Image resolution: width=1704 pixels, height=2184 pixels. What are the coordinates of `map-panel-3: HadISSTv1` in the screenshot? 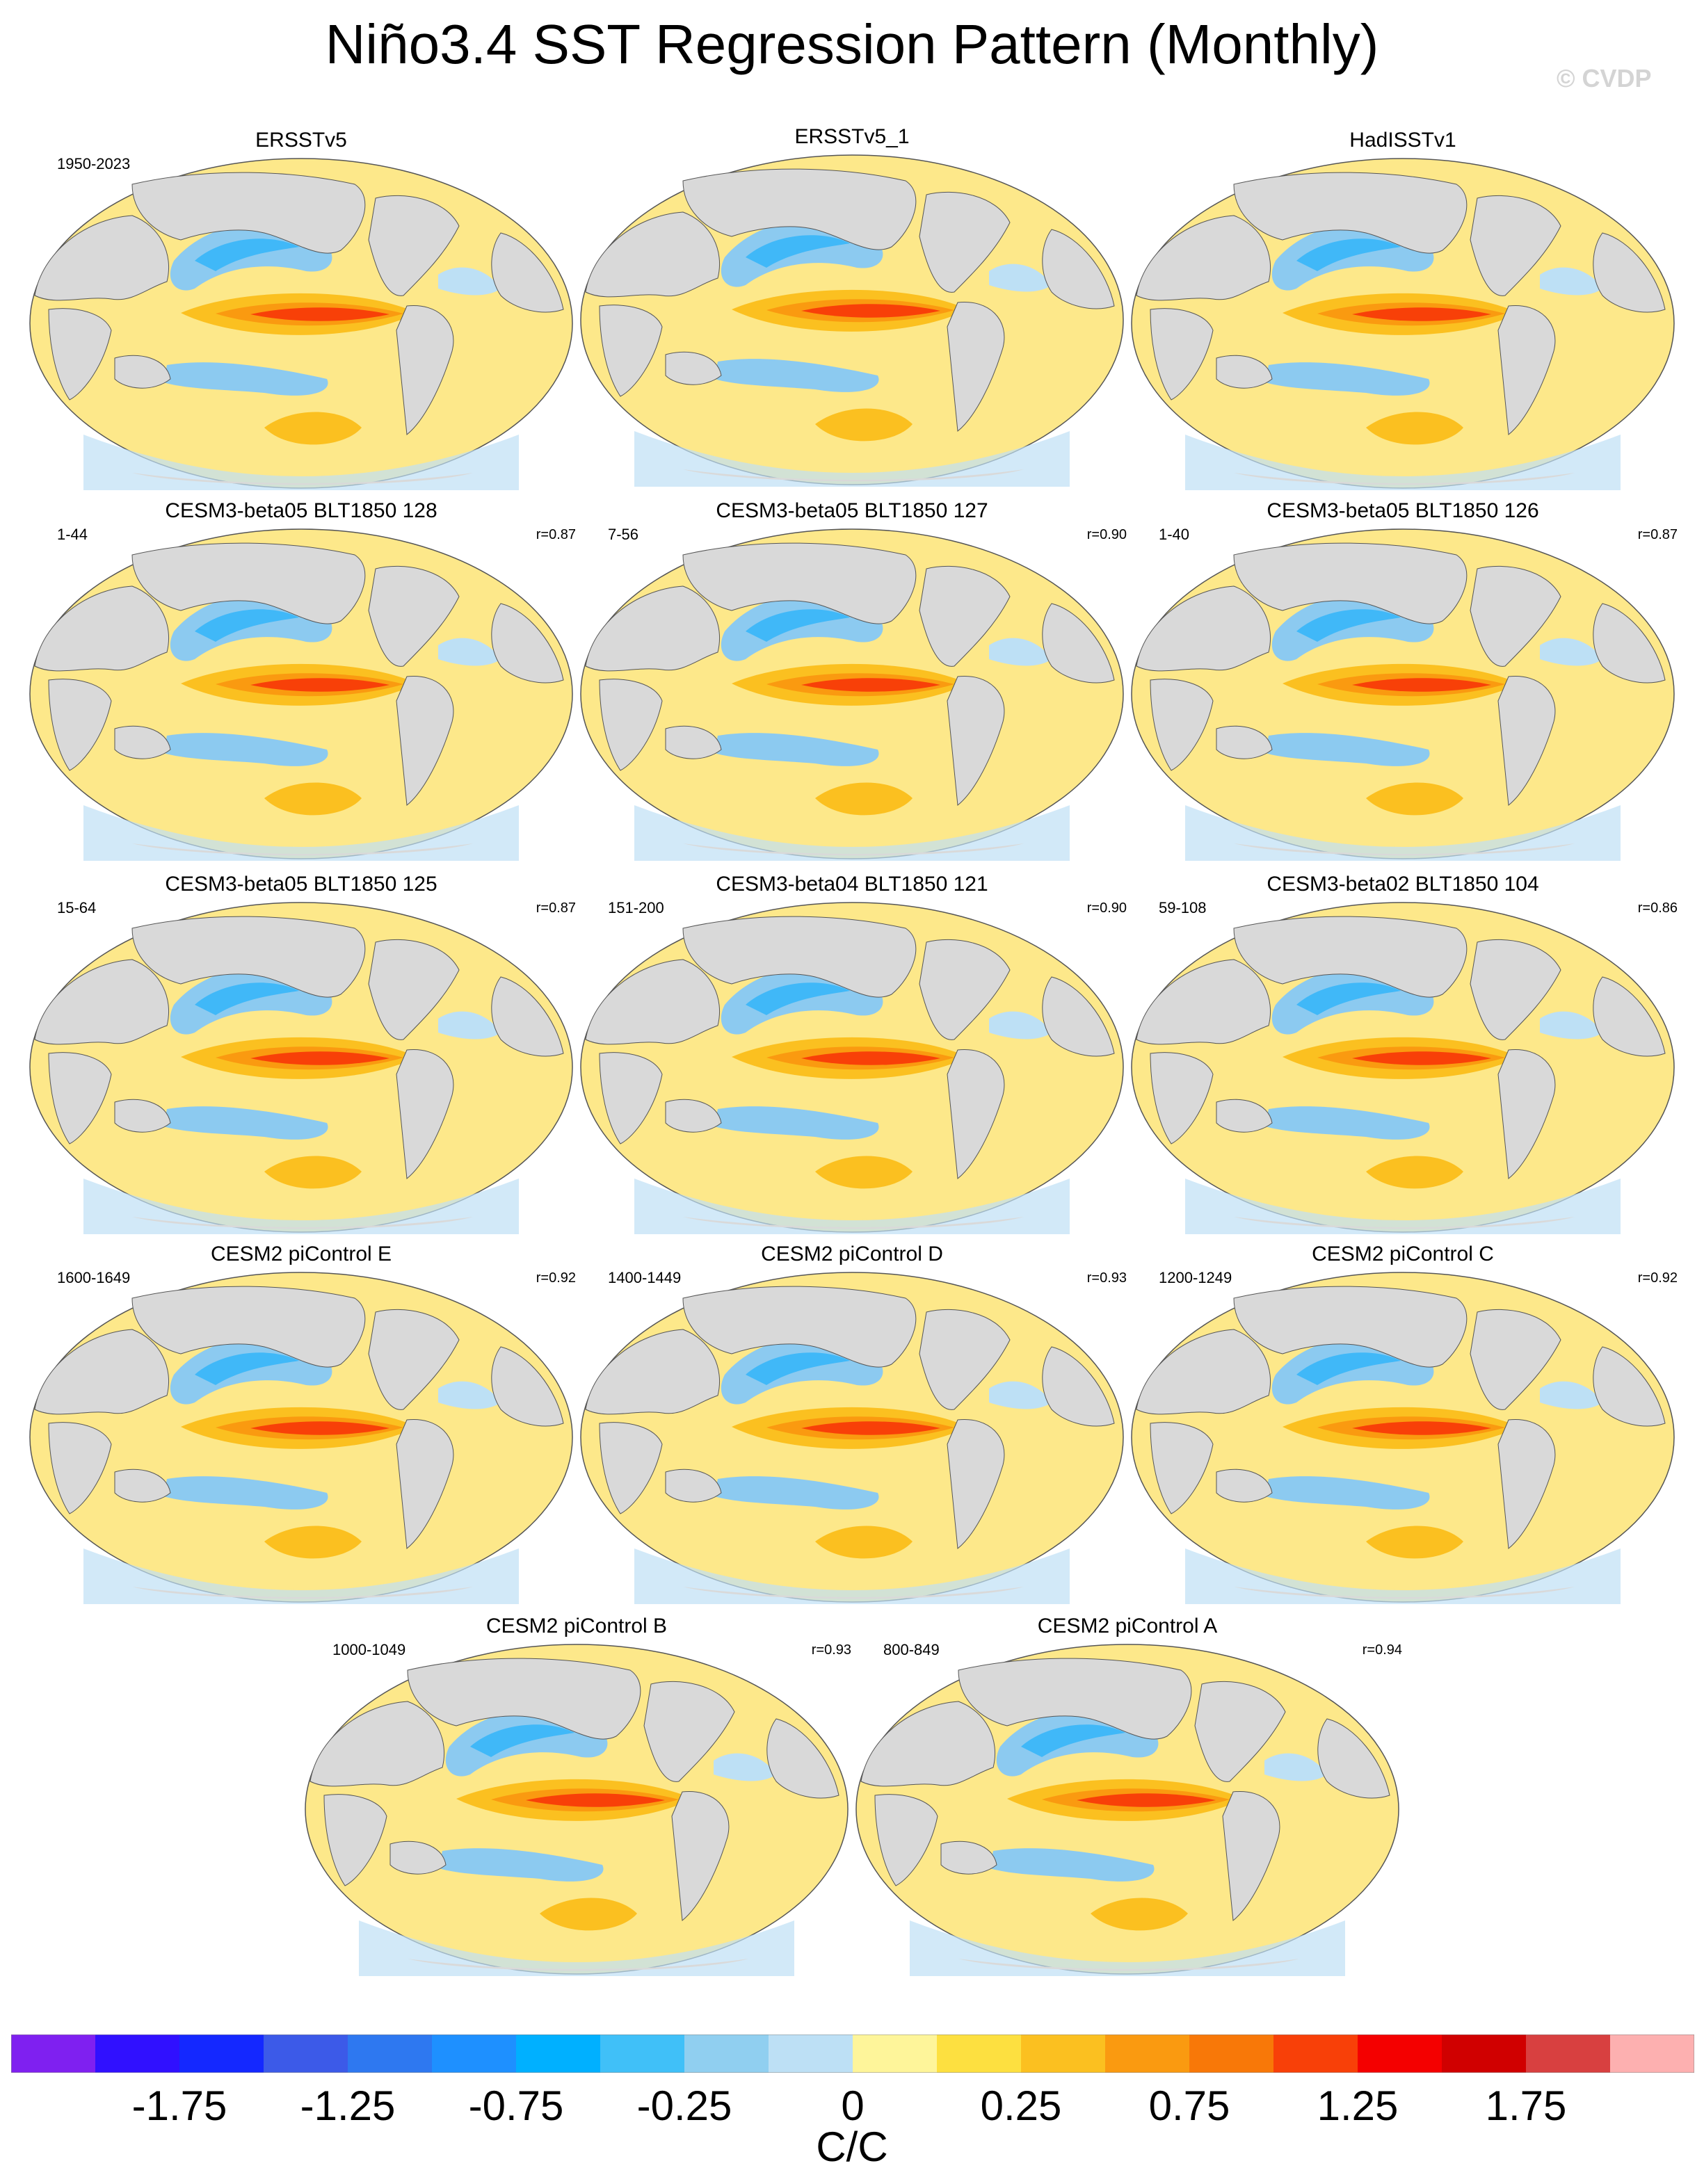 It's located at (1403, 323).